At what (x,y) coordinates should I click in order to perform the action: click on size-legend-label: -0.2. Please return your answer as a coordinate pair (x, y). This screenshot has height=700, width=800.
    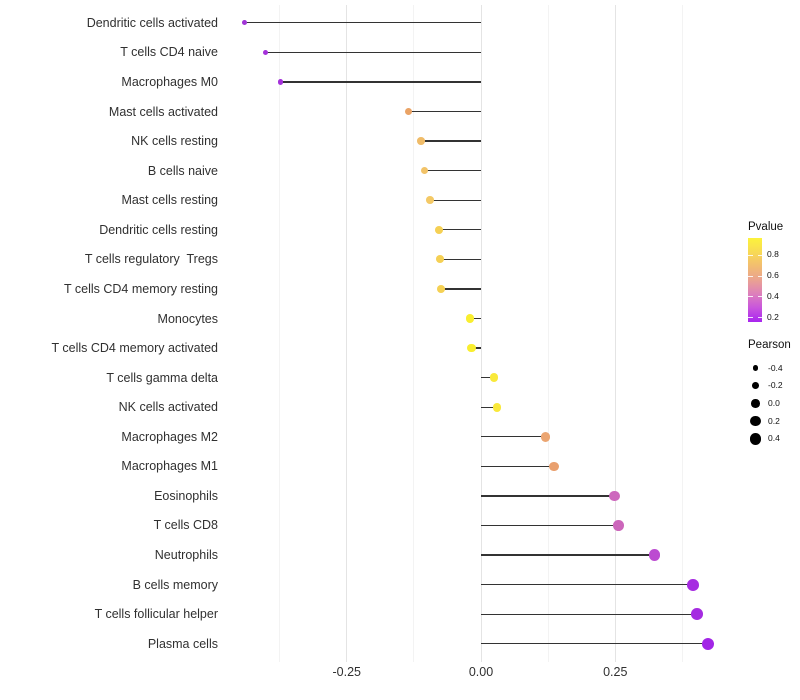
    Looking at the image, I should click on (775, 385).